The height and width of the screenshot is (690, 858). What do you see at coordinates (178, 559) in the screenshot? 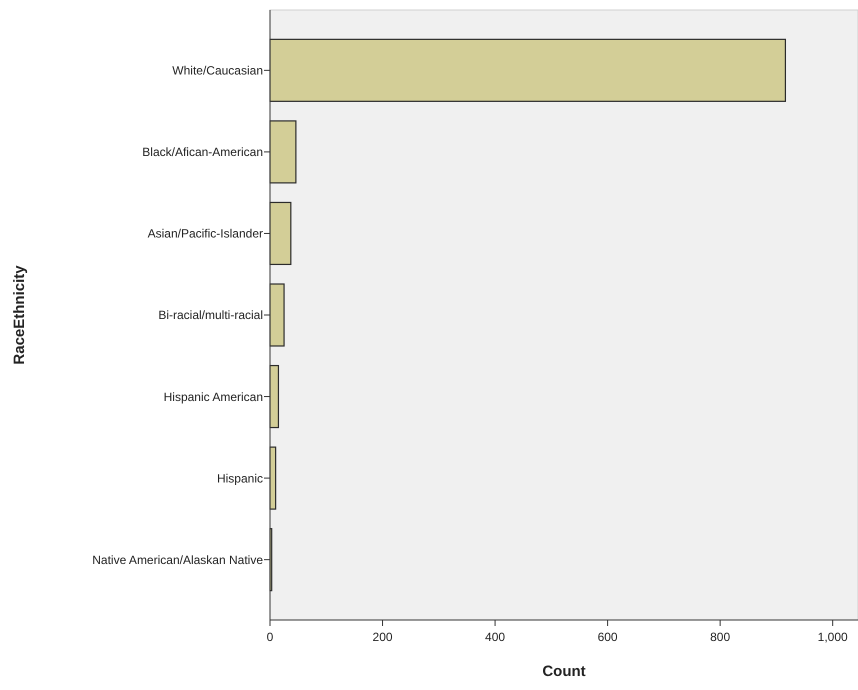
I see `y-tick-label: Native American/Alaskan Native` at bounding box center [178, 559].